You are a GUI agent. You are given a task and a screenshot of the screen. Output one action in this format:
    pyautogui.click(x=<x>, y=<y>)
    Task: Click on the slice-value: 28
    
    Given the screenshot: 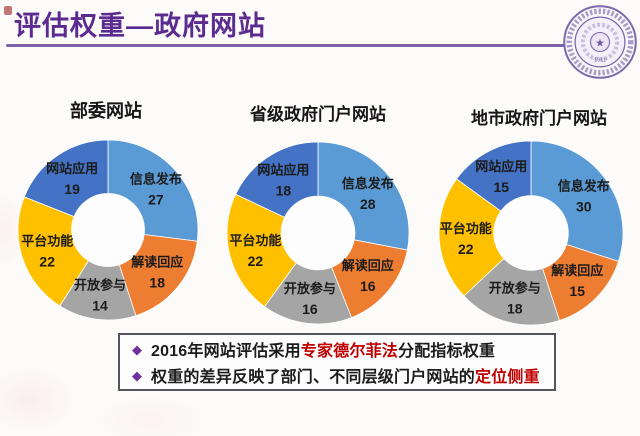 What is the action you would take?
    pyautogui.click(x=368, y=204)
    